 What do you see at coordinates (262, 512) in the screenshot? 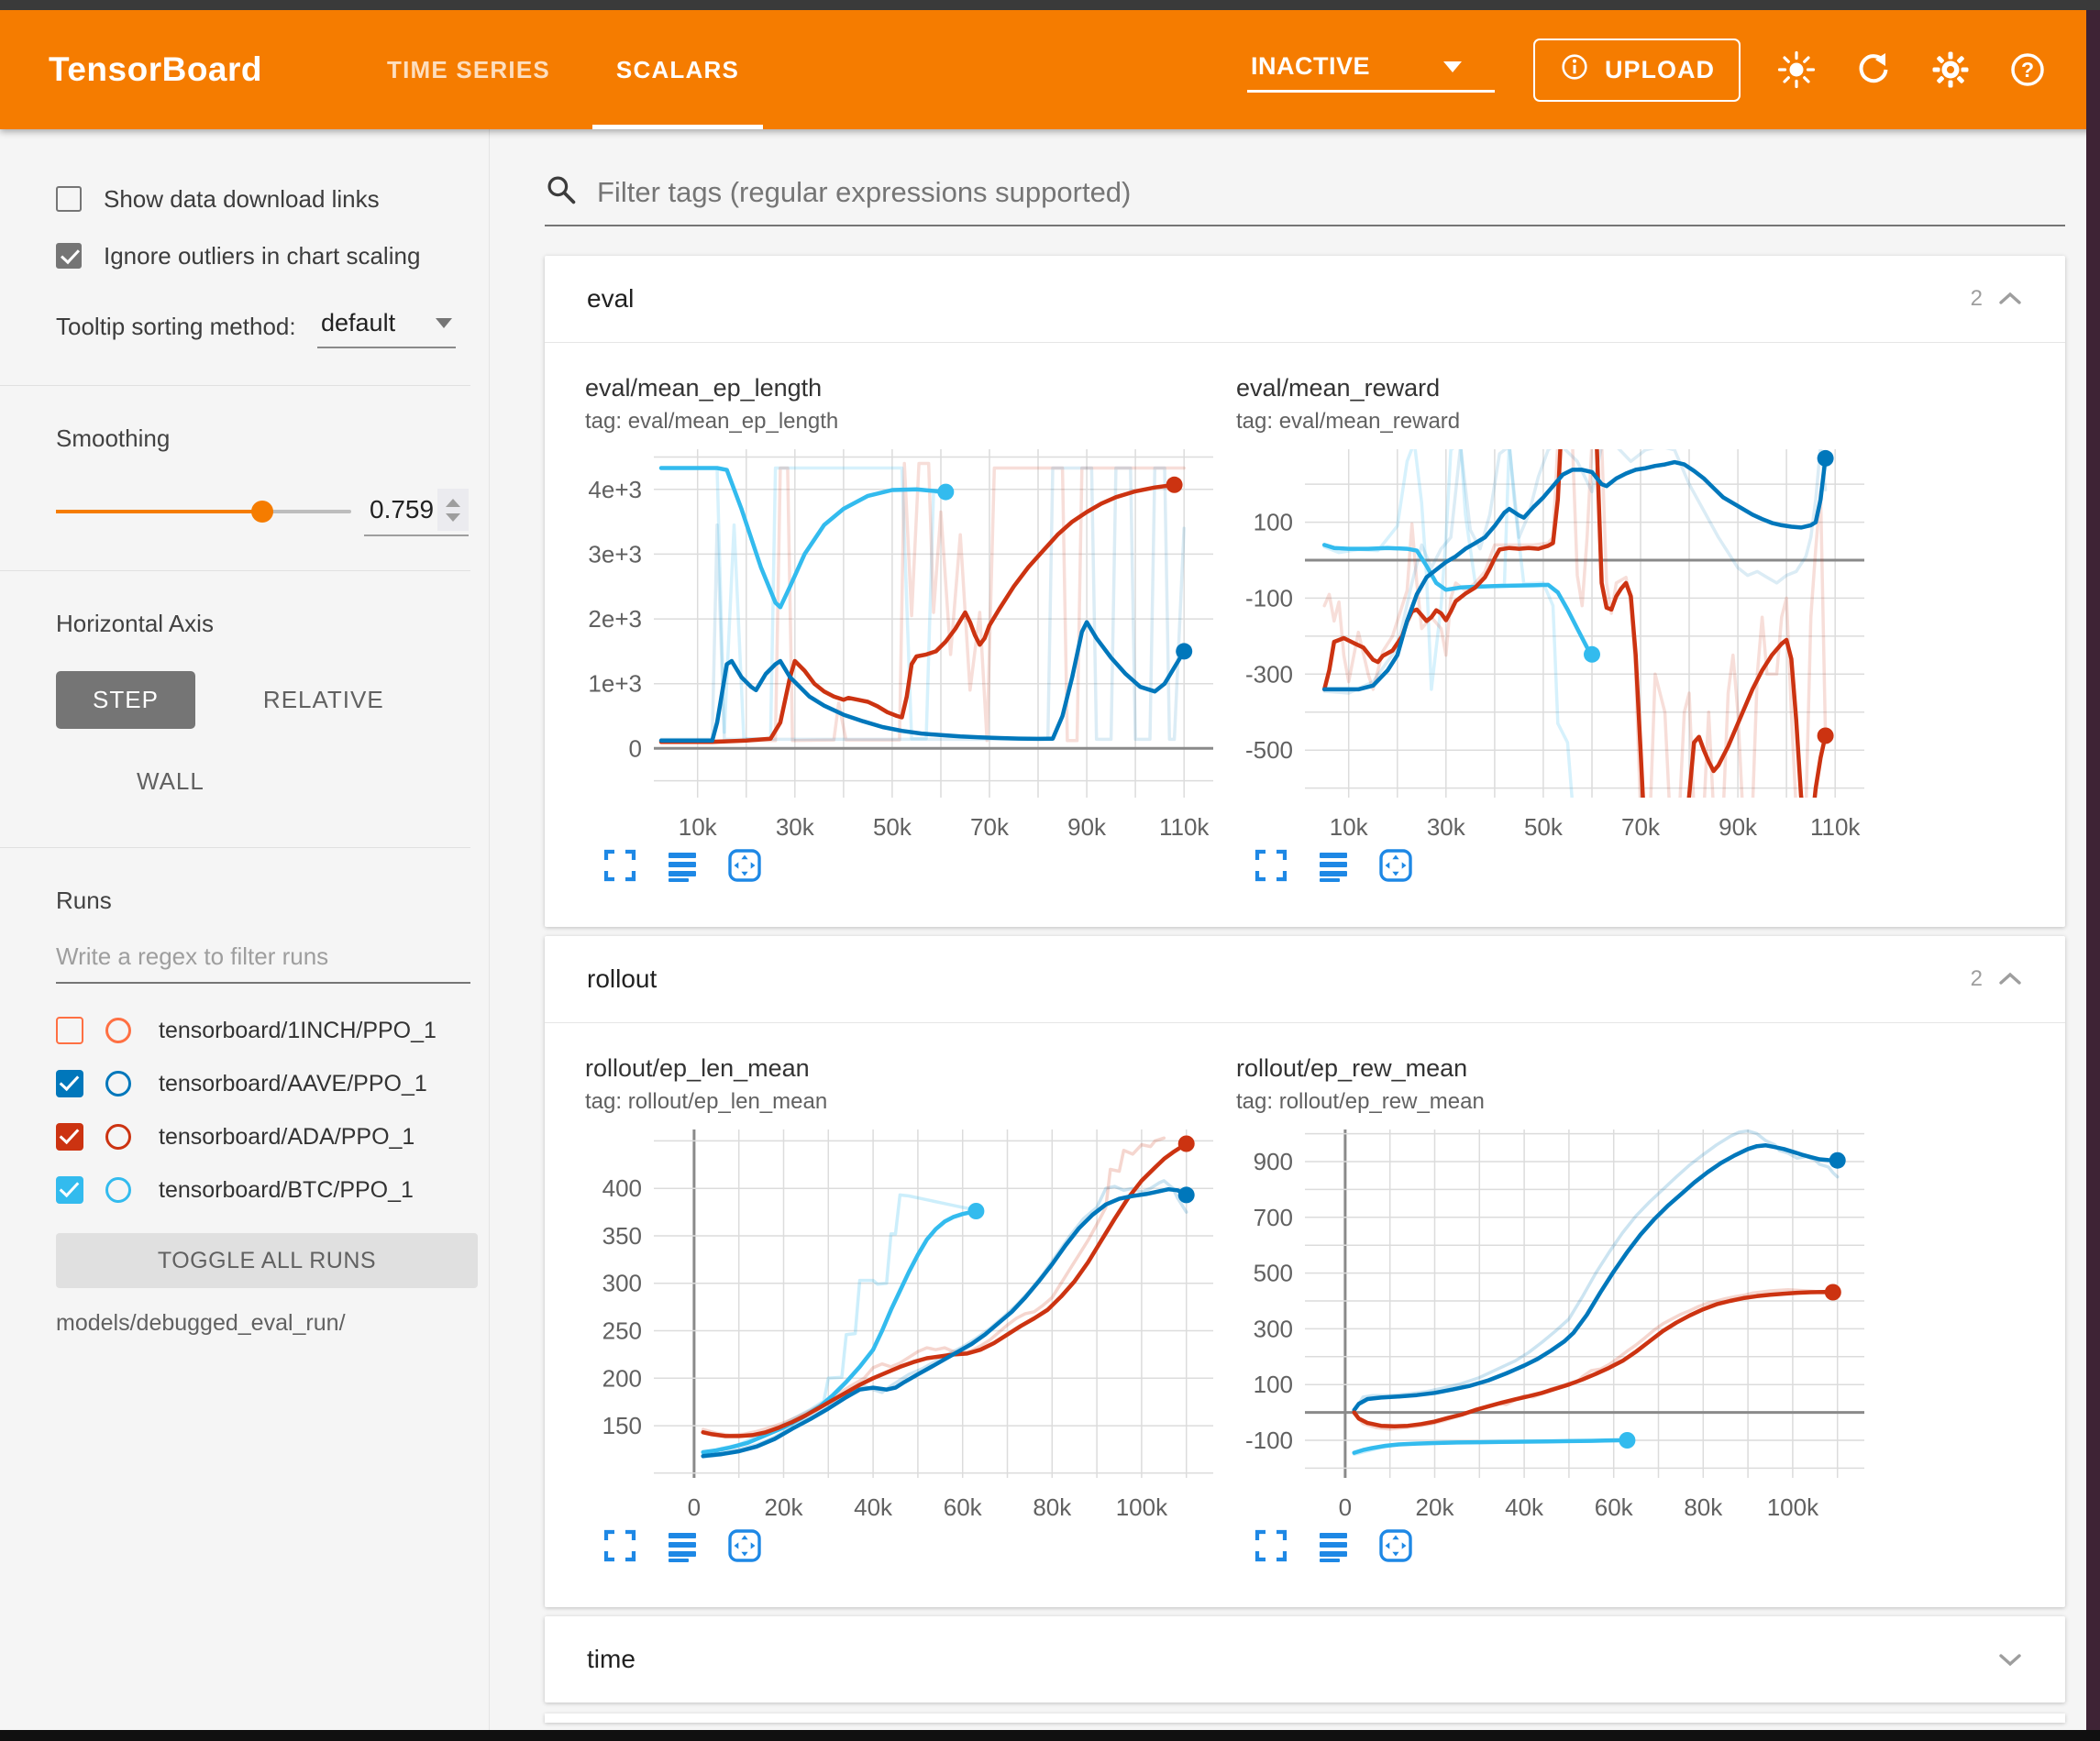
I see `smoothing-slider-handle` at bounding box center [262, 512].